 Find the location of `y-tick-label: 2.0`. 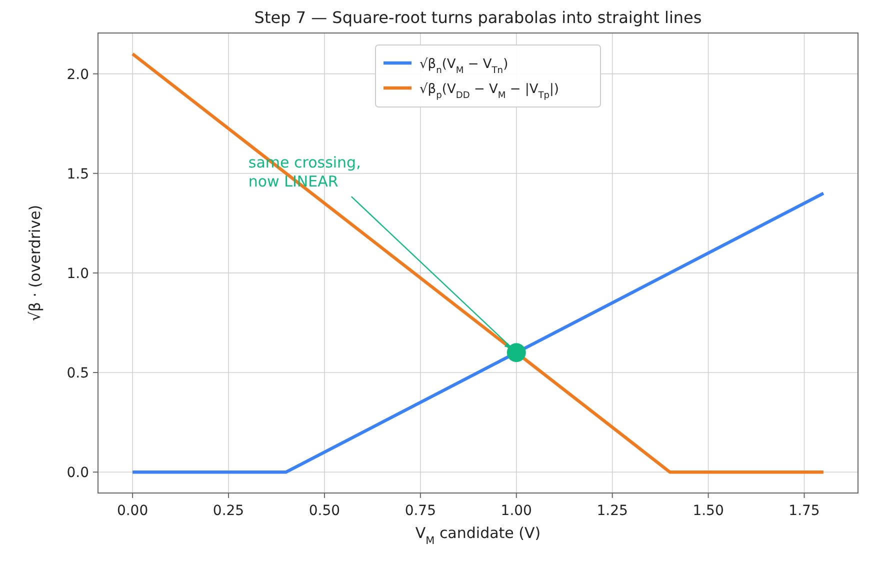

y-tick-label: 2.0 is located at coordinates (77, 74).